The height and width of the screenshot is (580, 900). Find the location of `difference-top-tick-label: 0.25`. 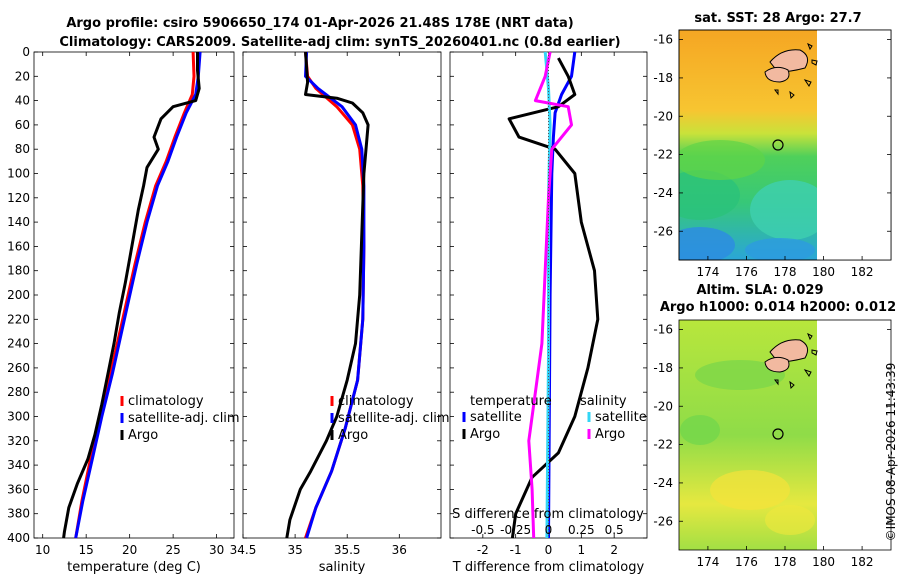

difference-top-tick-label: 0.25 is located at coordinates (581, 530).